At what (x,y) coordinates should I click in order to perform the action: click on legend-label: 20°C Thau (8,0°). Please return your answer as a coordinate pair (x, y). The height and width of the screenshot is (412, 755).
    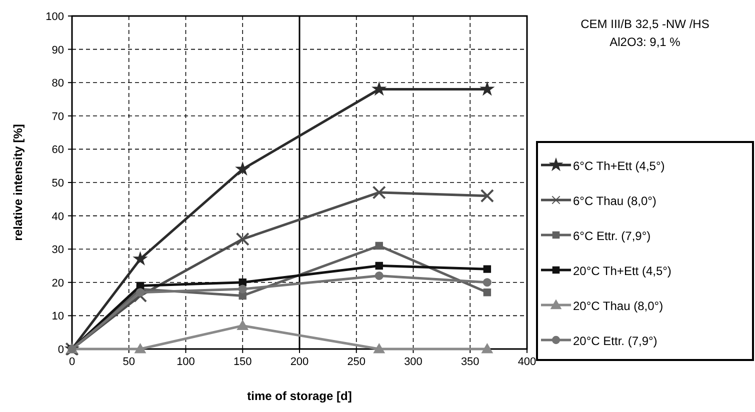
    Looking at the image, I should click on (618, 306).